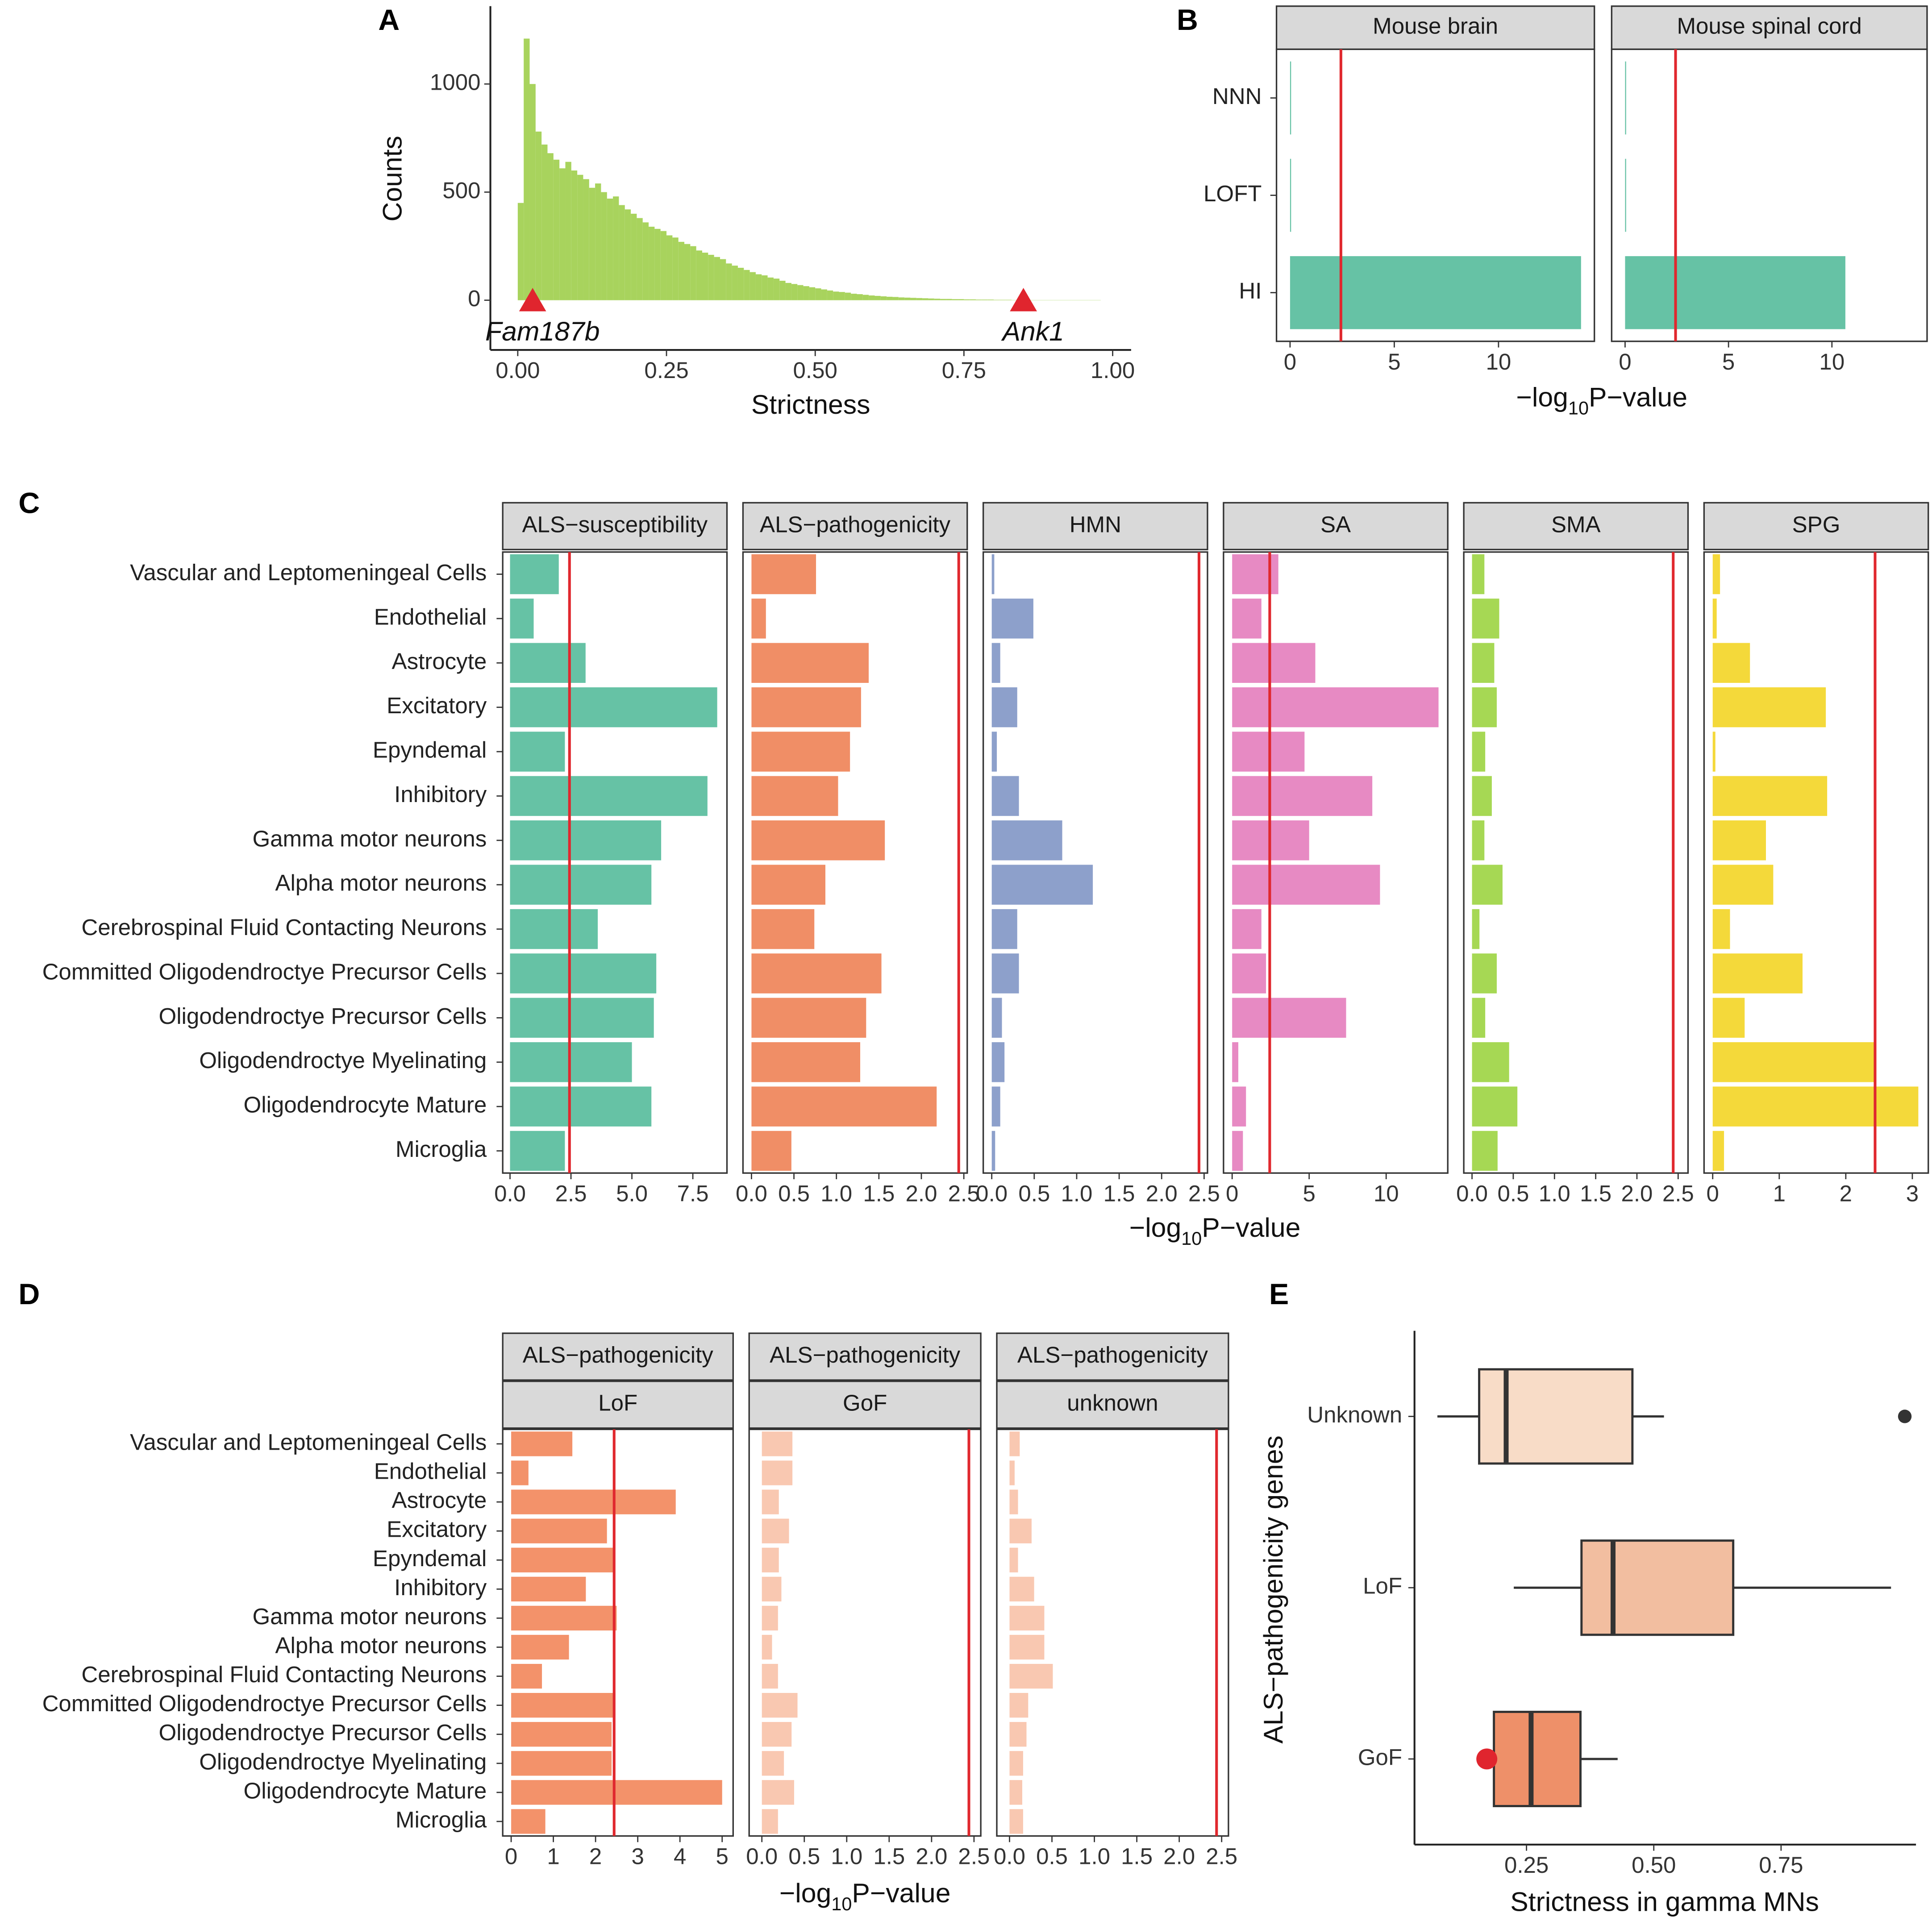 This screenshot has height=1921, width=1932. What do you see at coordinates (1232, 194) in the screenshot?
I see `category-label: LOFT` at bounding box center [1232, 194].